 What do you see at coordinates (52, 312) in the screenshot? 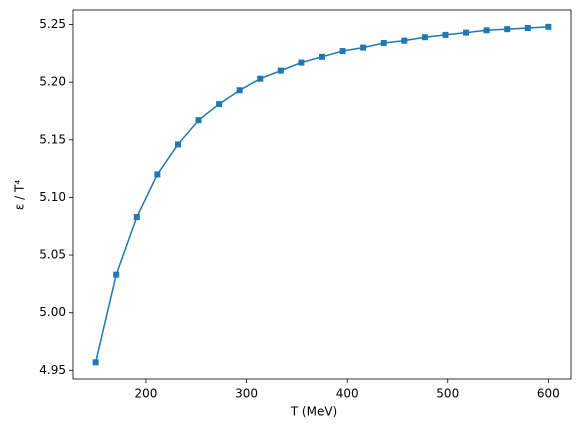
I see `y-tick-label: 5.00` at bounding box center [52, 312].